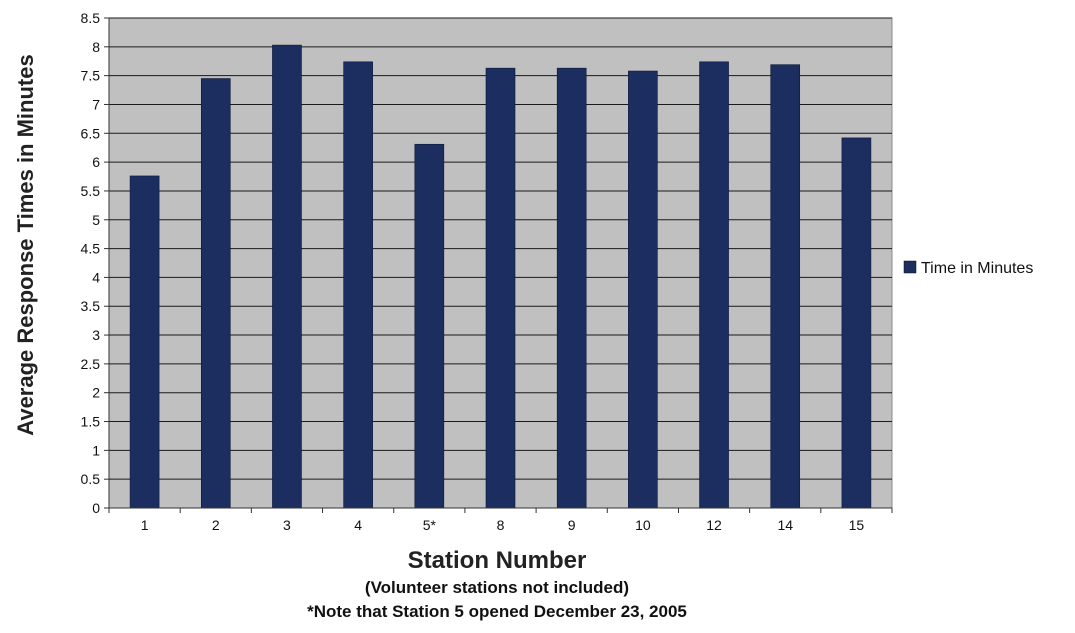 The height and width of the screenshot is (633, 1075). I want to click on legend: Time in Minutes, so click(968, 268).